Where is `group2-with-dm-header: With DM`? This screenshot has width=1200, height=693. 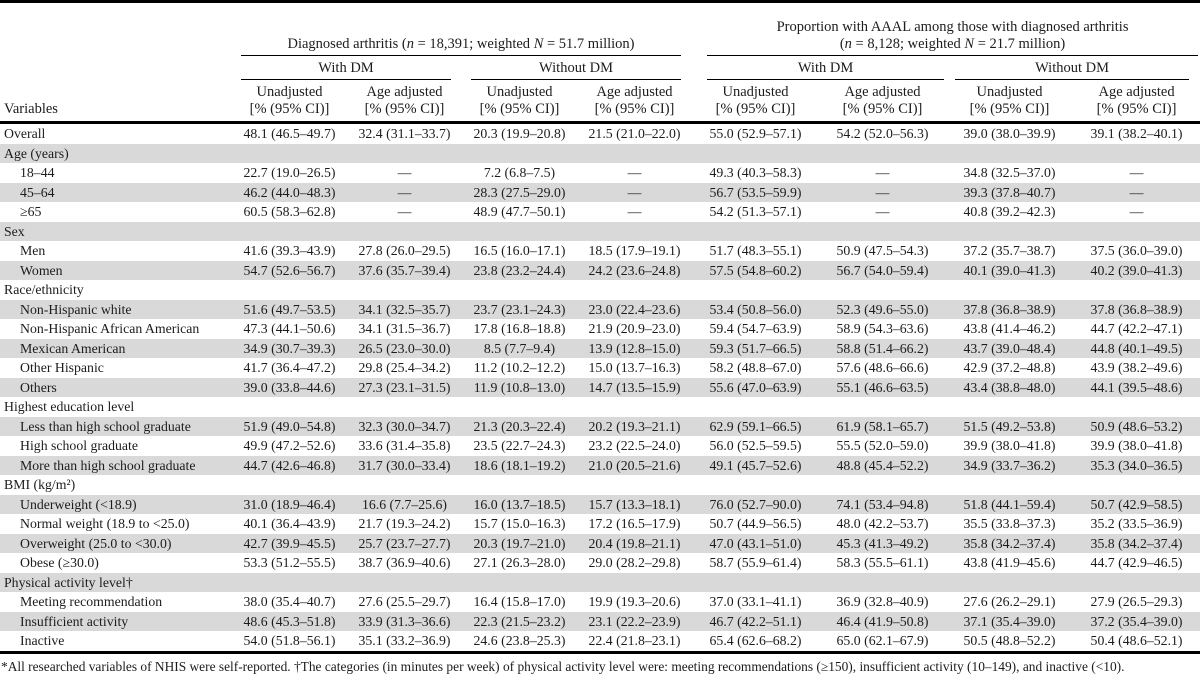
group2-with-dm-header: With DM is located at coordinates (819, 68).